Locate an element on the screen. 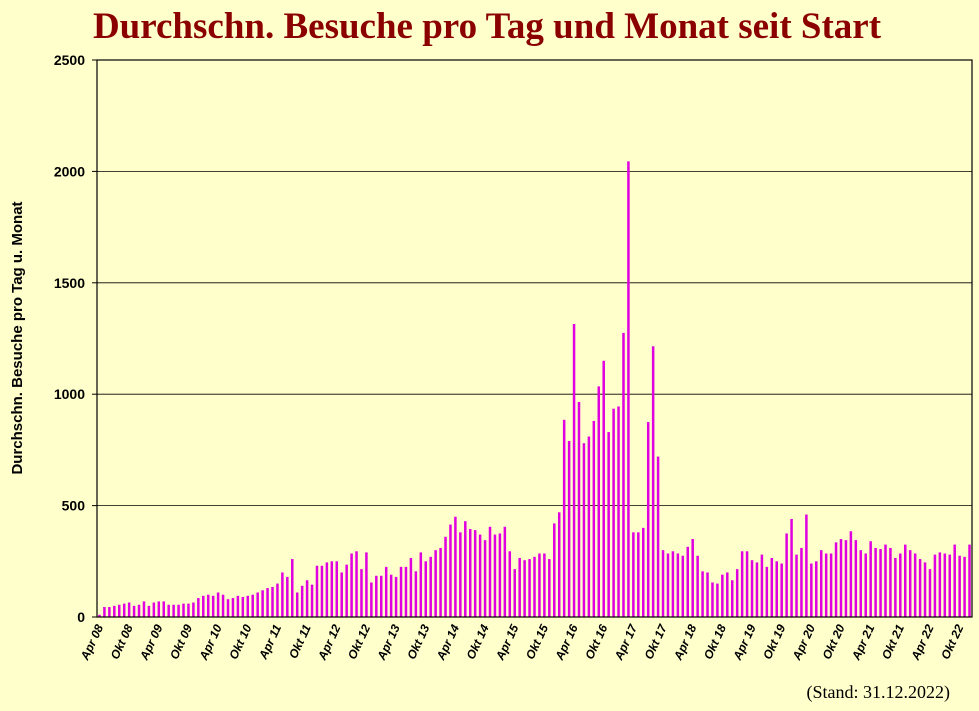 Image resolution: width=979 pixels, height=711 pixels. y-tick-label: 1500 is located at coordinates (69, 283).